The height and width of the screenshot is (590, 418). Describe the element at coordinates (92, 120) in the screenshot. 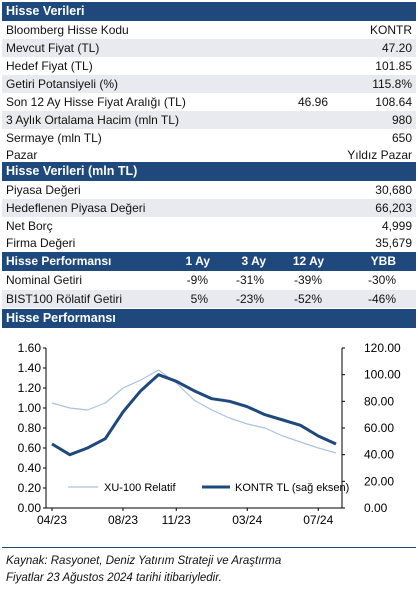

I see `row-label: 3 Aylık Ortalama Hacim (mln TL)` at that location.